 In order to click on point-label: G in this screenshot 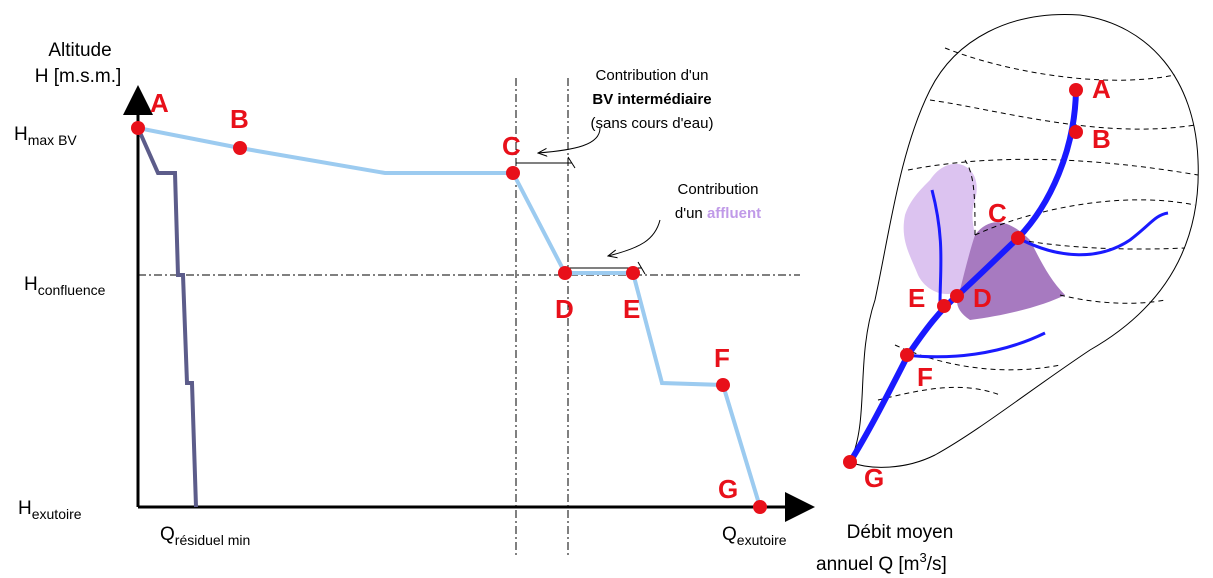, I will do `click(728, 489)`.